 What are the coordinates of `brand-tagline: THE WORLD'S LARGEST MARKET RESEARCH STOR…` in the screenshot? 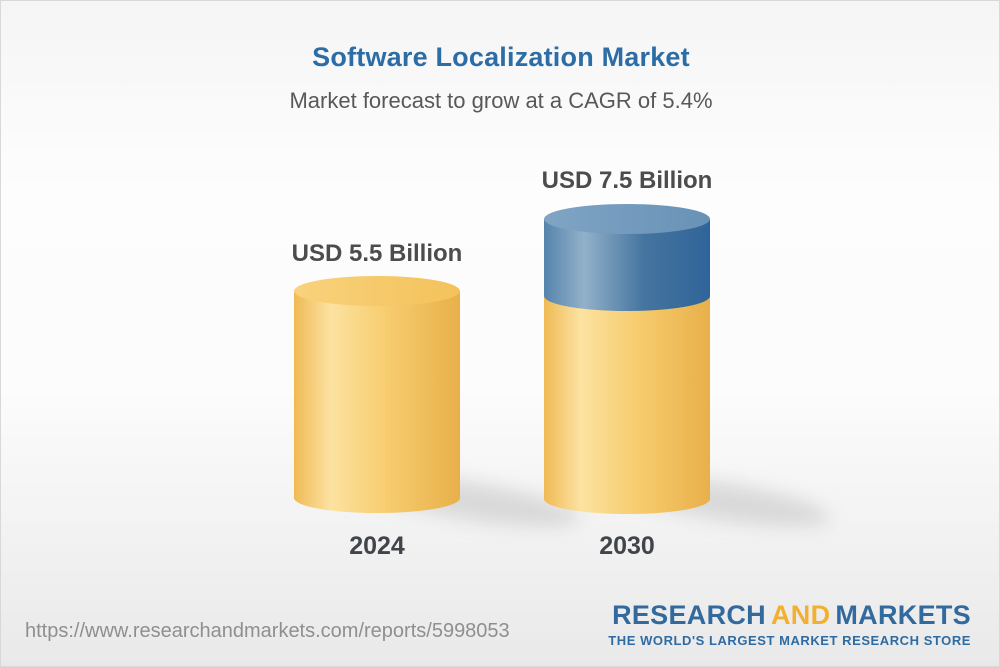 It's located at (789, 640).